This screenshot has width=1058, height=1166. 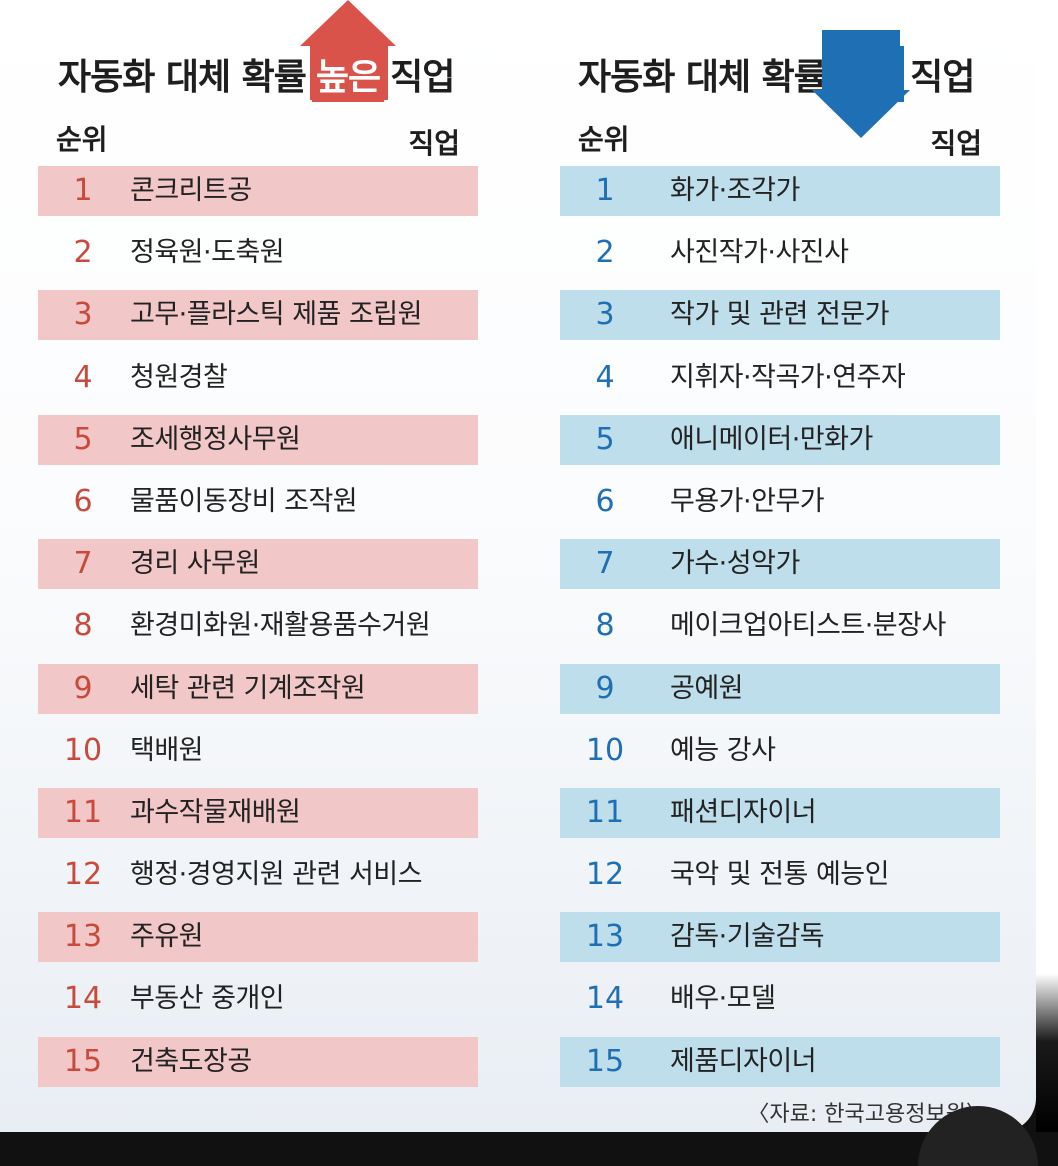 I want to click on job-name: 사진작가·사진사, so click(x=759, y=253).